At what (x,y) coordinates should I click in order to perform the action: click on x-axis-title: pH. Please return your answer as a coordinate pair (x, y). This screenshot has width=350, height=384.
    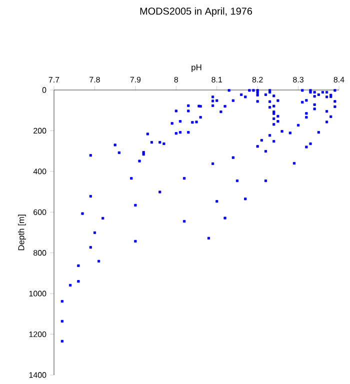
    Looking at the image, I should click on (197, 68).